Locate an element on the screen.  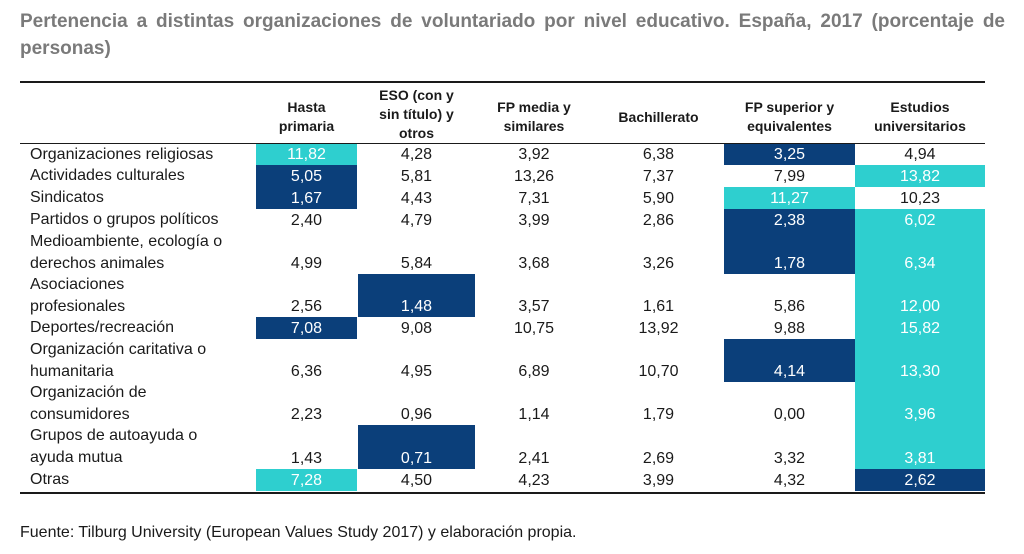
row-label-line: Partidos o grupos políticos is located at coordinates (124, 219).